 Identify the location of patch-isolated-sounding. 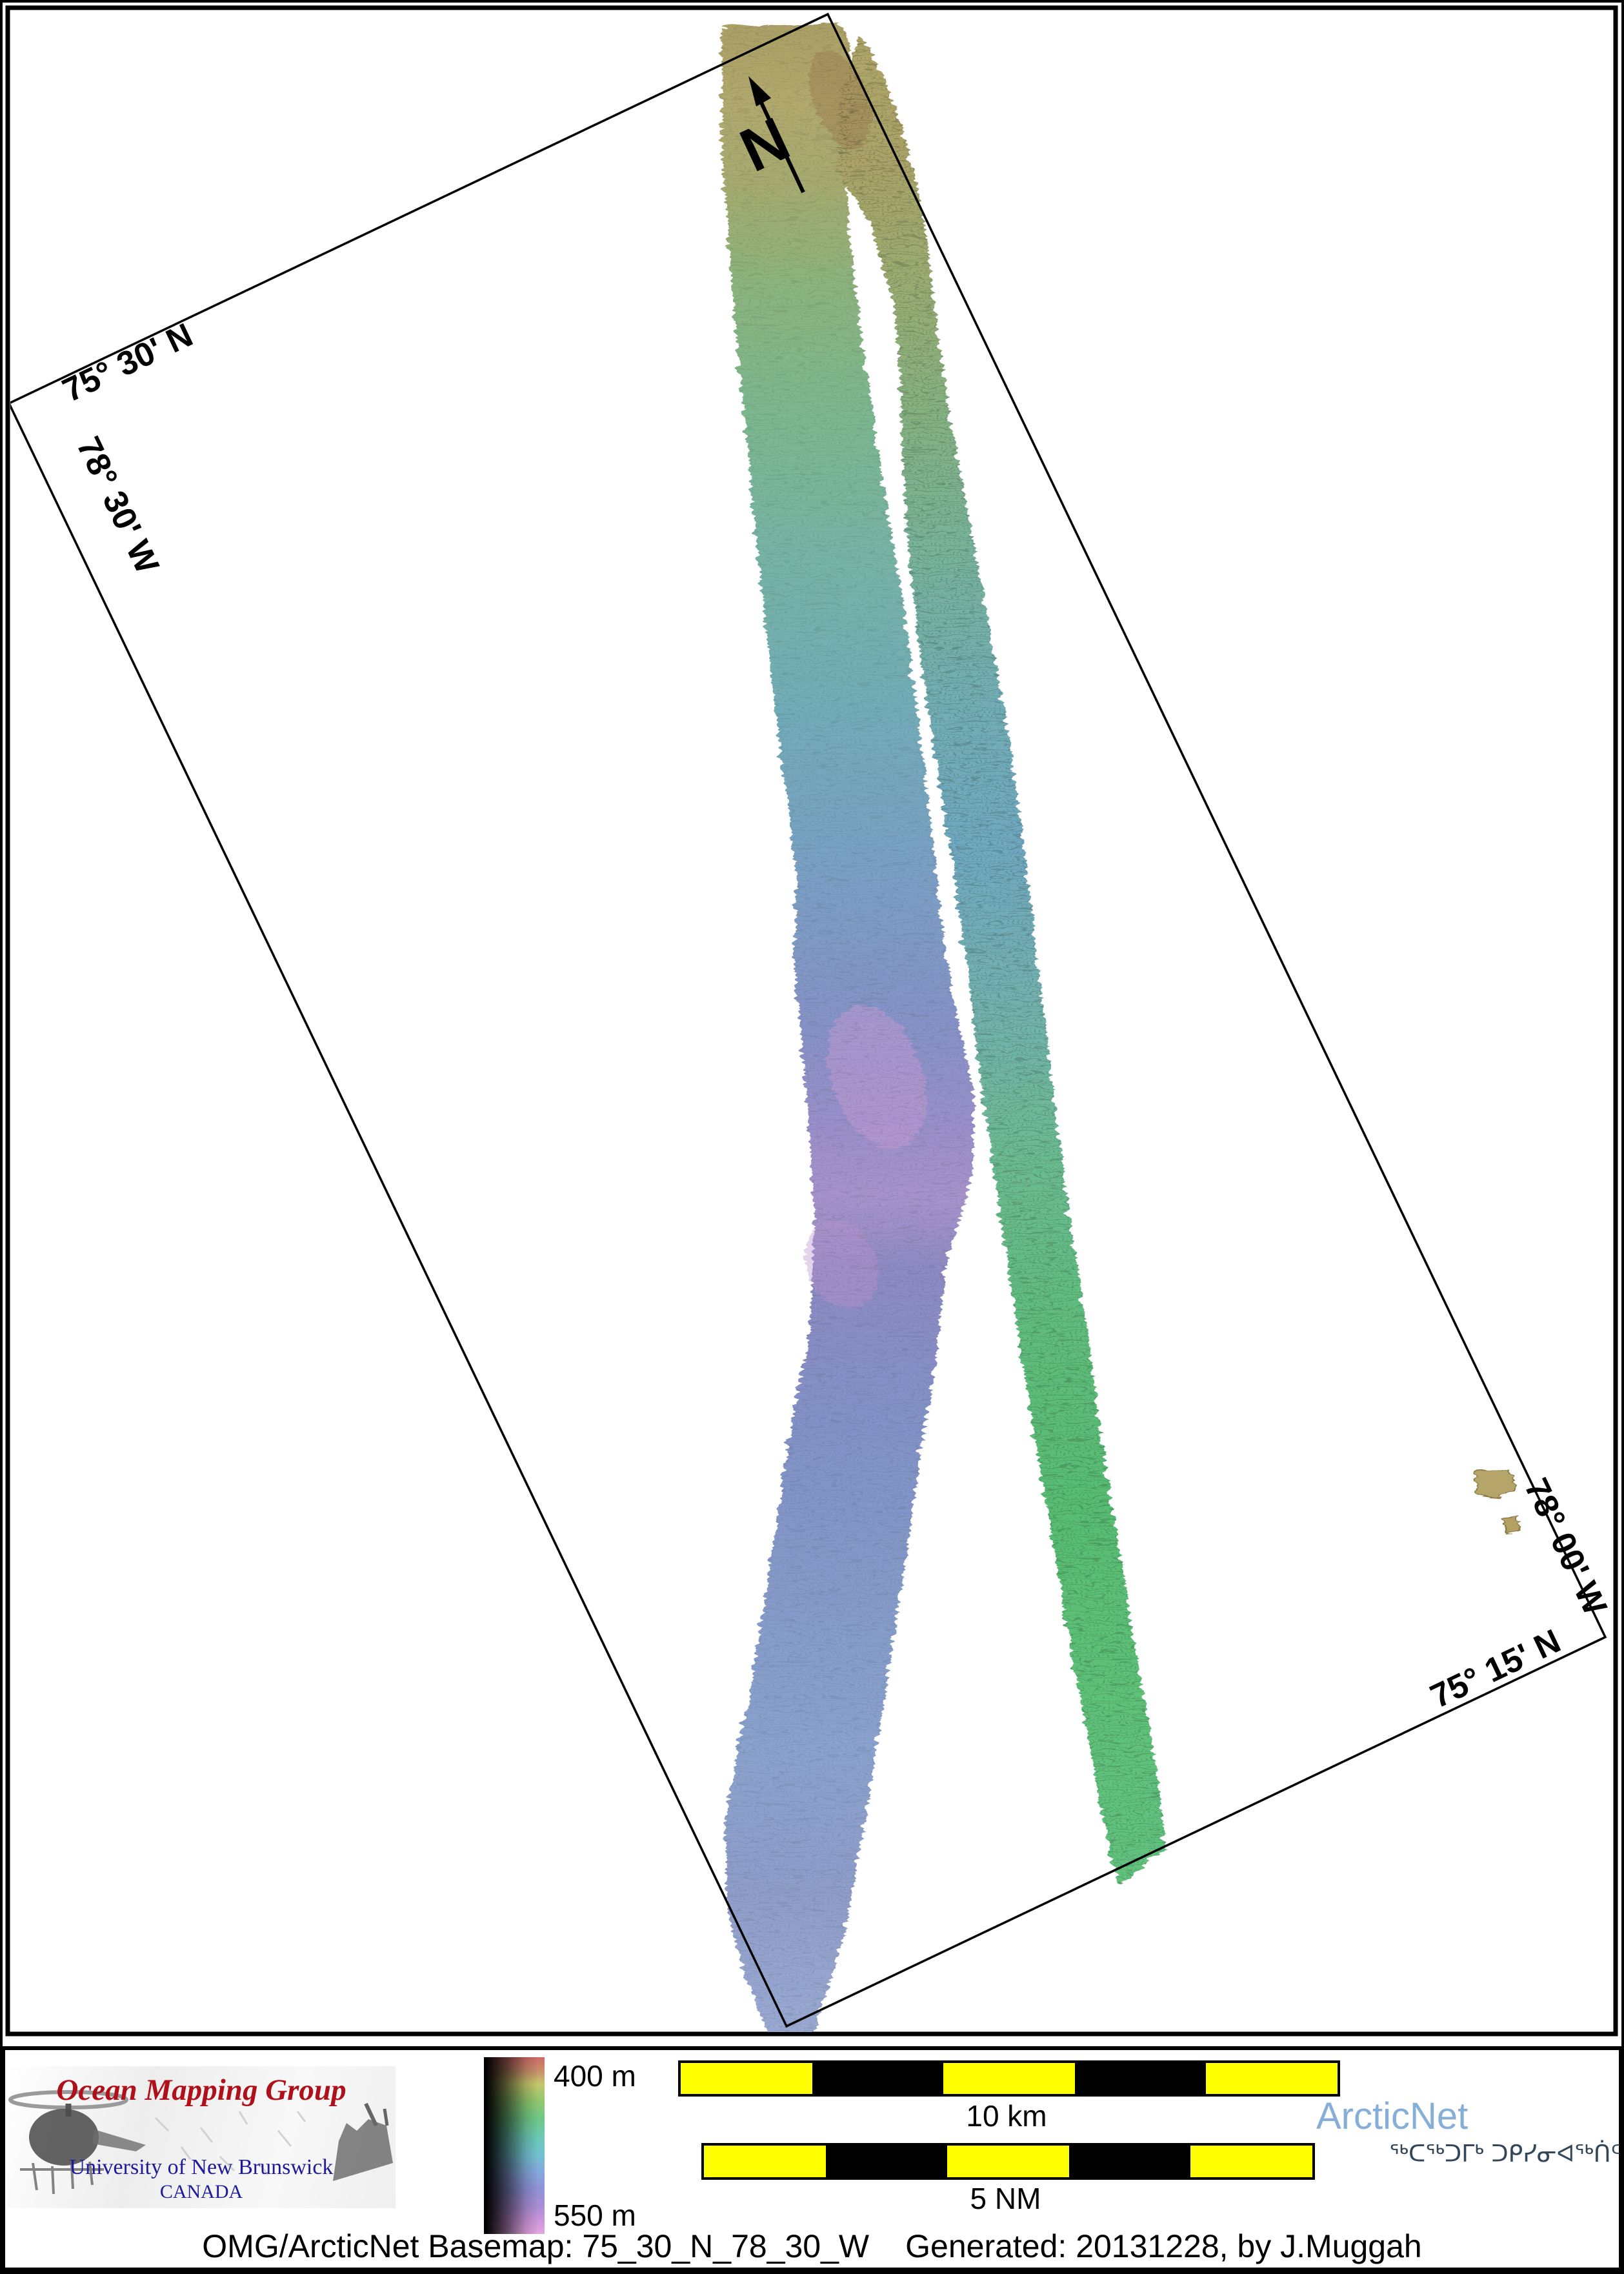
(1493, 1481).